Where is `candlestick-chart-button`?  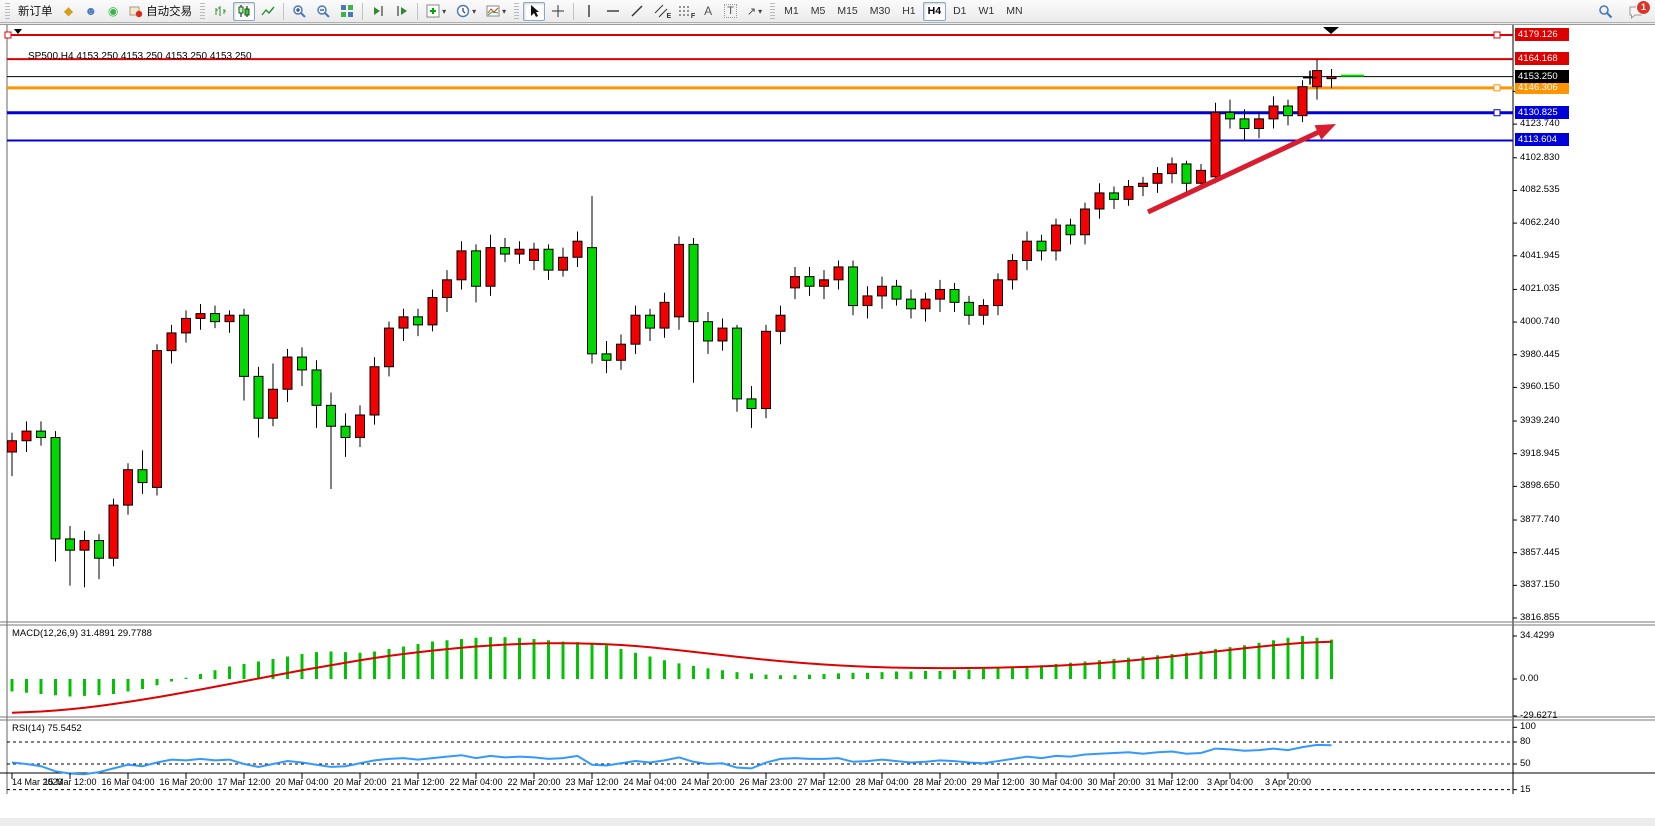 candlestick-chart-button is located at coordinates (244, 11).